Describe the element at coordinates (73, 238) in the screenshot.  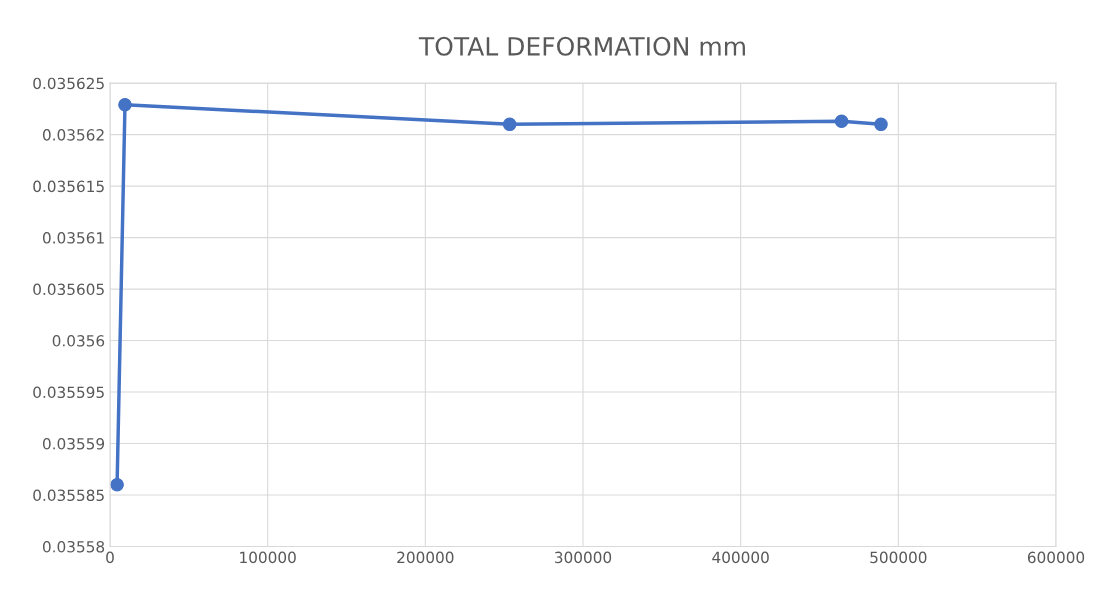
I see `y-tick-label: 0.03561` at that location.